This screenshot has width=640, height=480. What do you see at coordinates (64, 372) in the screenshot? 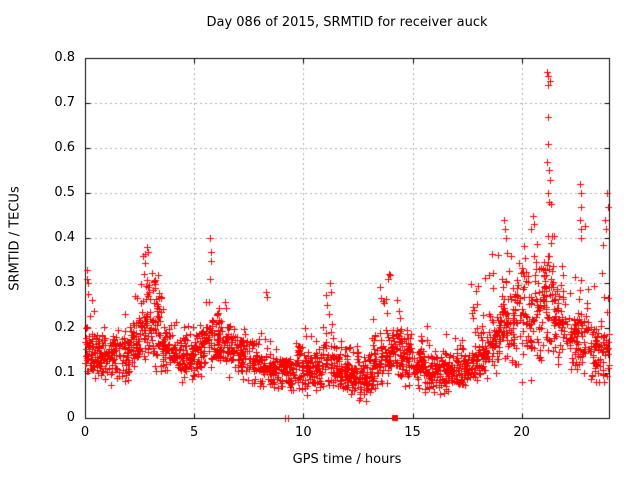
I see `y-tick-label: 0.1` at bounding box center [64, 372].